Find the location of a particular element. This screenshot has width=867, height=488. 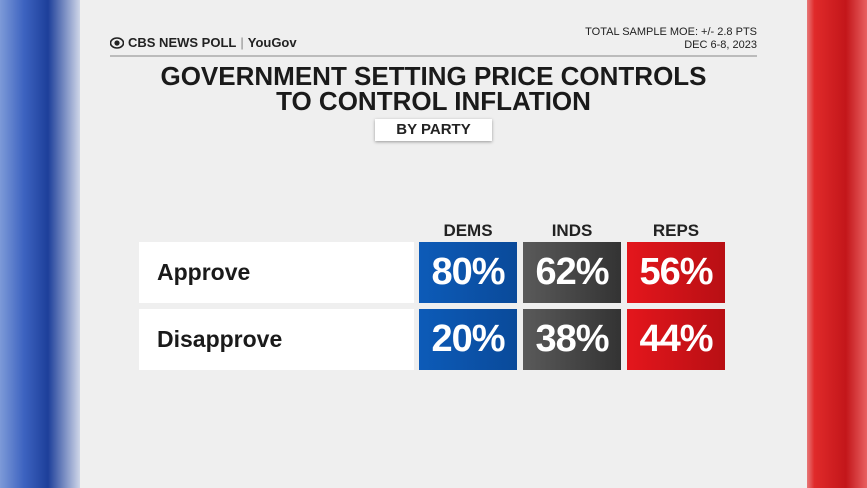

logo-text: CBS NEWS POLL is located at coordinates (182, 42).